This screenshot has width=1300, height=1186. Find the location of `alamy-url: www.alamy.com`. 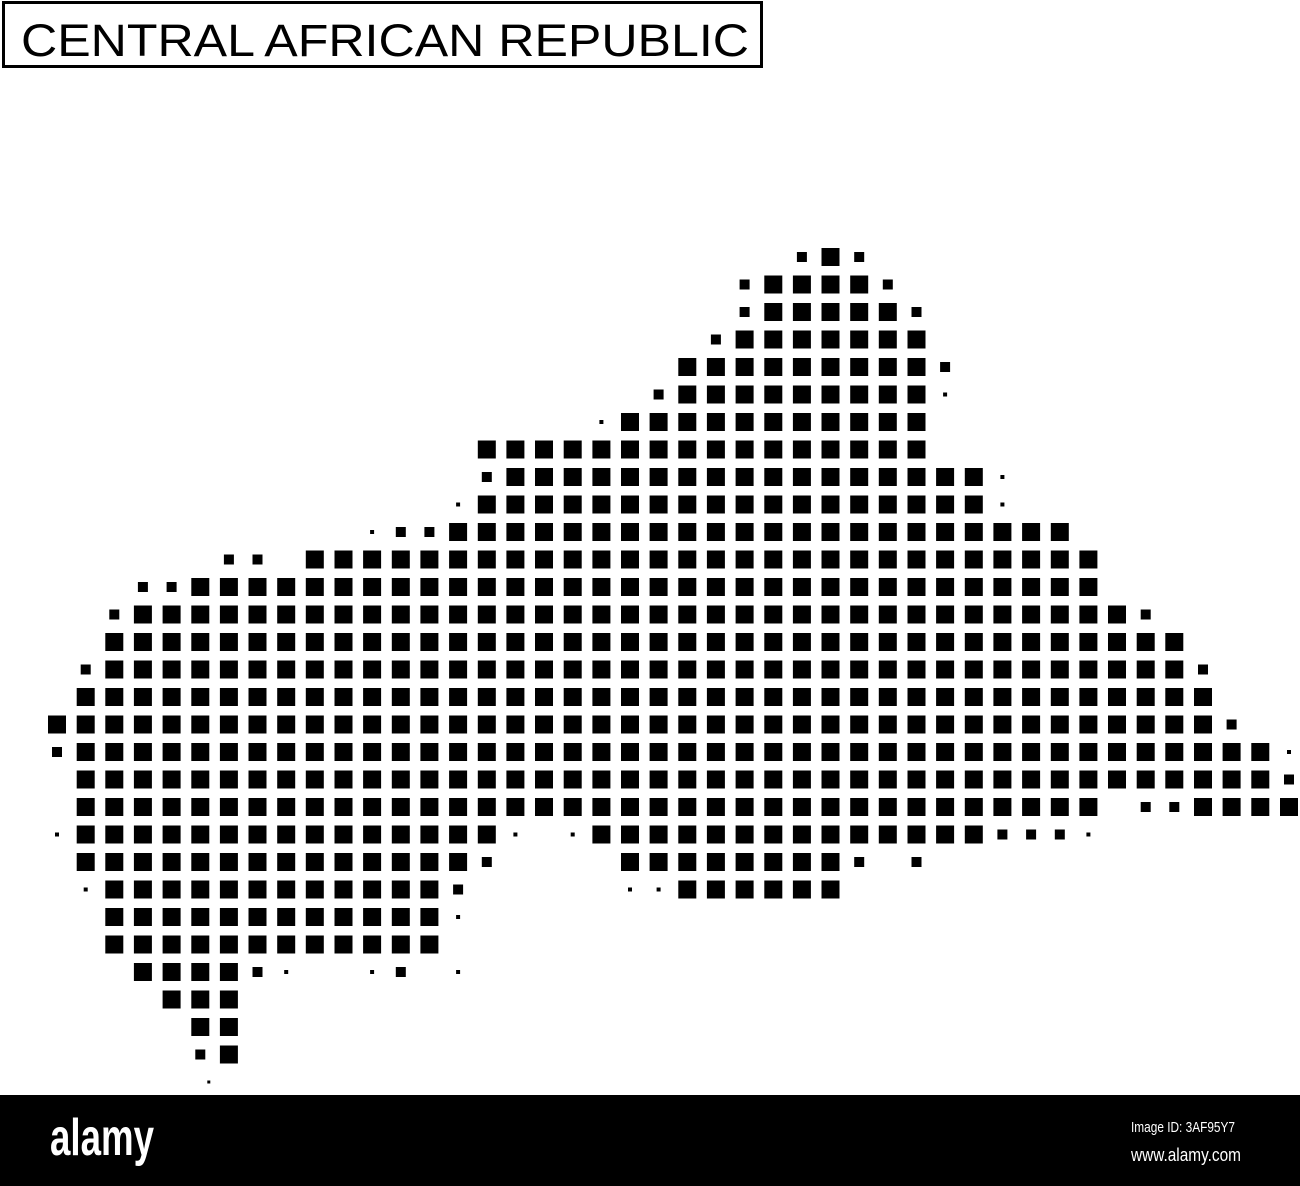

alamy-url: www.alamy.com is located at coordinates (1185, 1155).